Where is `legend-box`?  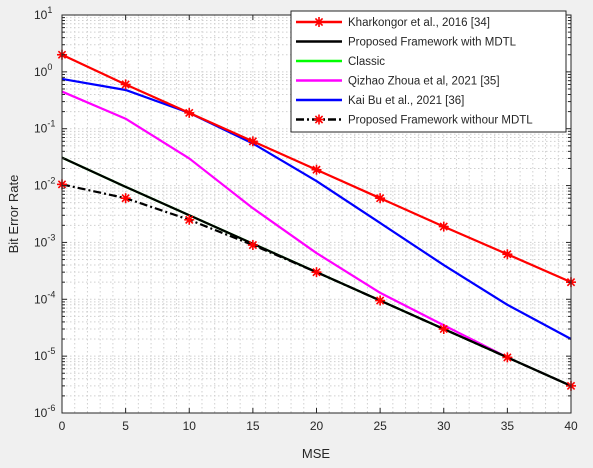
legend-box is located at coordinates (428, 71).